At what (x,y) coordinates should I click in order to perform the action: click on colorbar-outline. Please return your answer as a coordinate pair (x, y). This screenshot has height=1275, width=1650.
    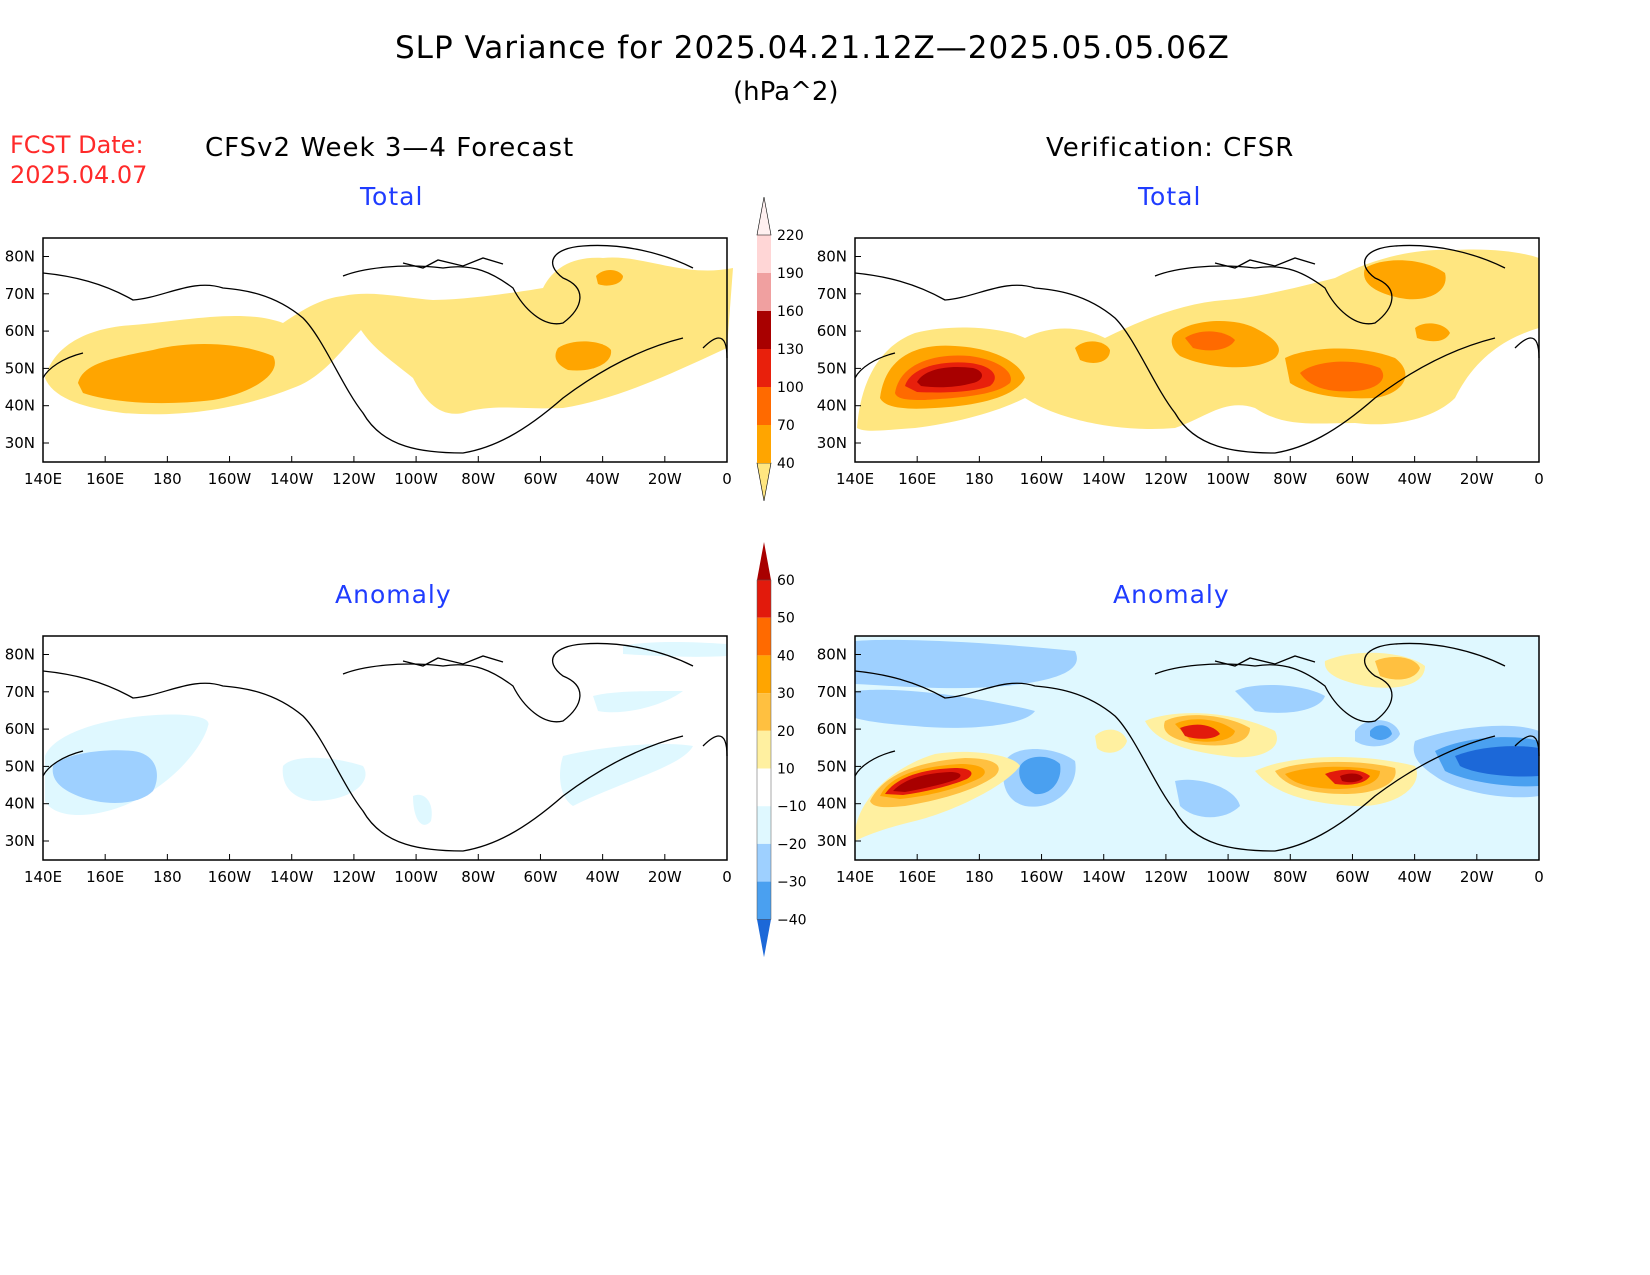
    Looking at the image, I should click on (764, 749).